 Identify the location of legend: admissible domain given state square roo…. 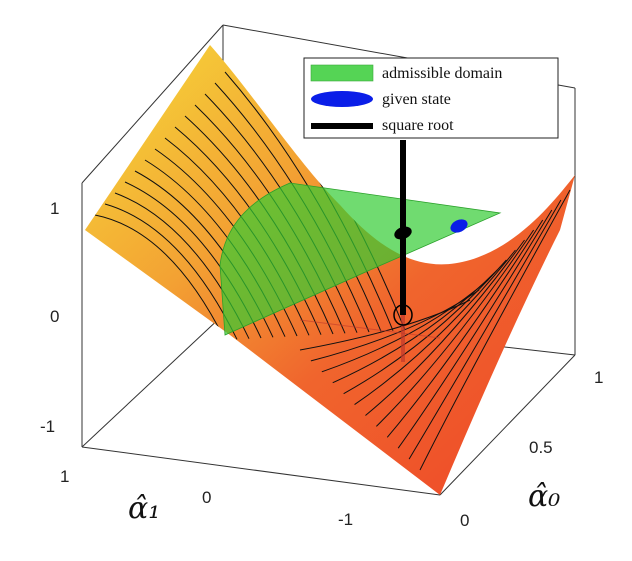
(431, 98).